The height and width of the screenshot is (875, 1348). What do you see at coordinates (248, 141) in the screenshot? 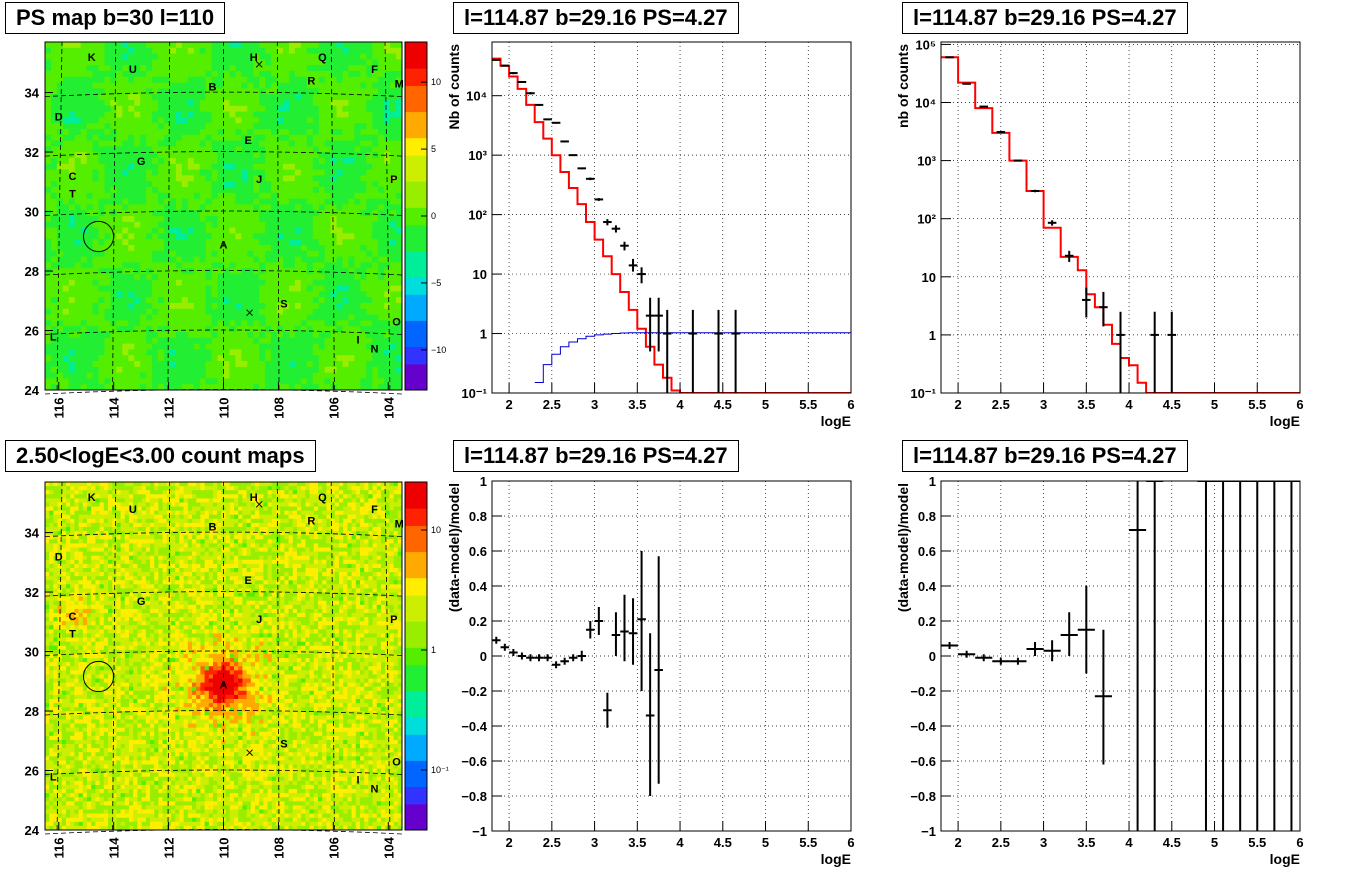
I see `source-label-E: E` at bounding box center [248, 141].